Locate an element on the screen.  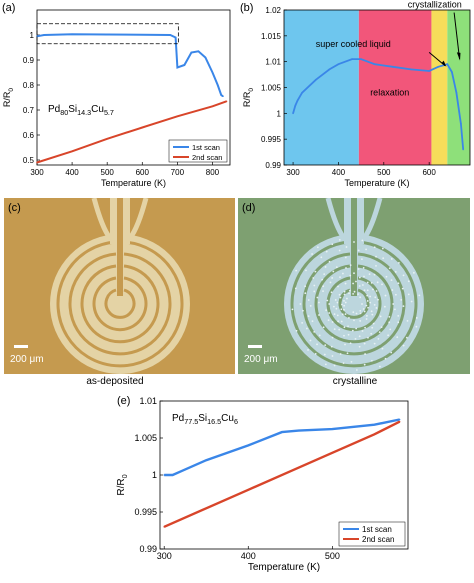
y-tick-label: 0.995 is located at coordinates (271, 139).